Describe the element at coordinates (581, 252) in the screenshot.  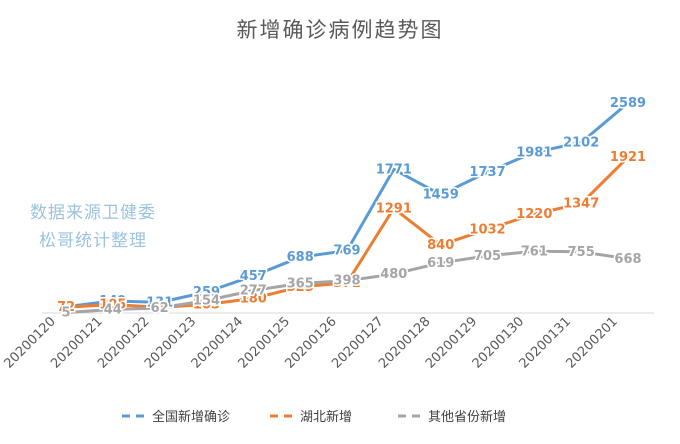
I see `data-label-other-provinces-11: 755` at that location.